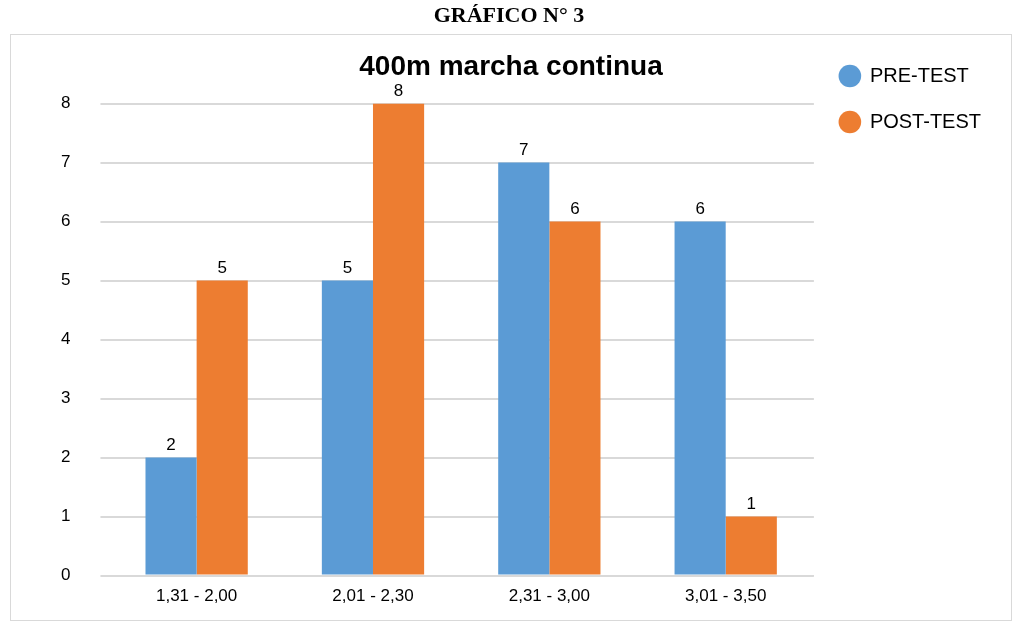 This screenshot has height=627, width=1018. What do you see at coordinates (65, 339) in the screenshot?
I see `y-tick-label: 4` at bounding box center [65, 339].